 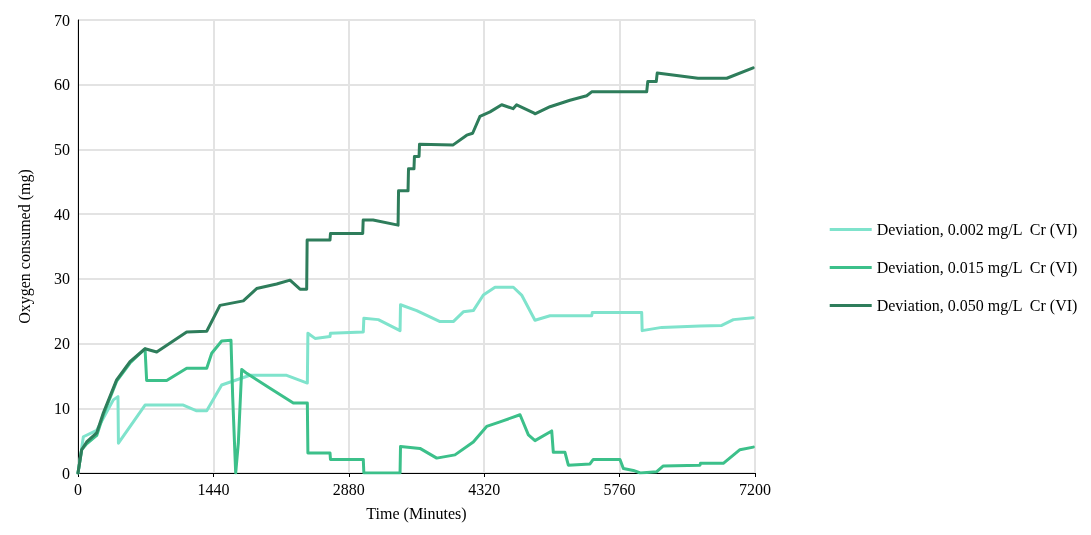 I want to click on y-tick-label: 10, so click(x=62, y=408).